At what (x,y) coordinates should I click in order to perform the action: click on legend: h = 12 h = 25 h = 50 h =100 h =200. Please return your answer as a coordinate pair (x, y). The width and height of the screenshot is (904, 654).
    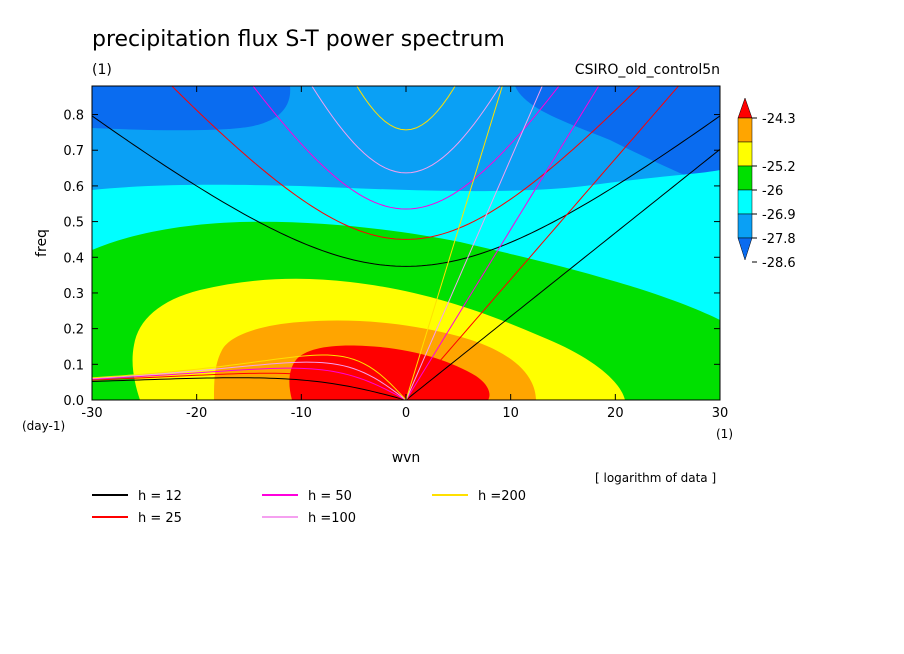
    Looking at the image, I should click on (309, 507).